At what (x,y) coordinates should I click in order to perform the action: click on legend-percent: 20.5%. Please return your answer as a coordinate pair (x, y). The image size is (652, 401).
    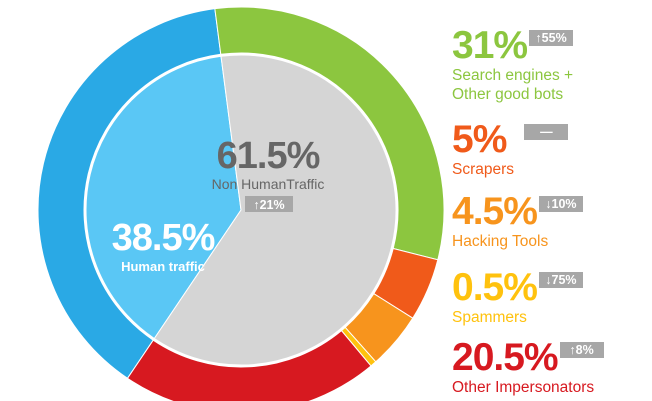
    Looking at the image, I should click on (505, 357).